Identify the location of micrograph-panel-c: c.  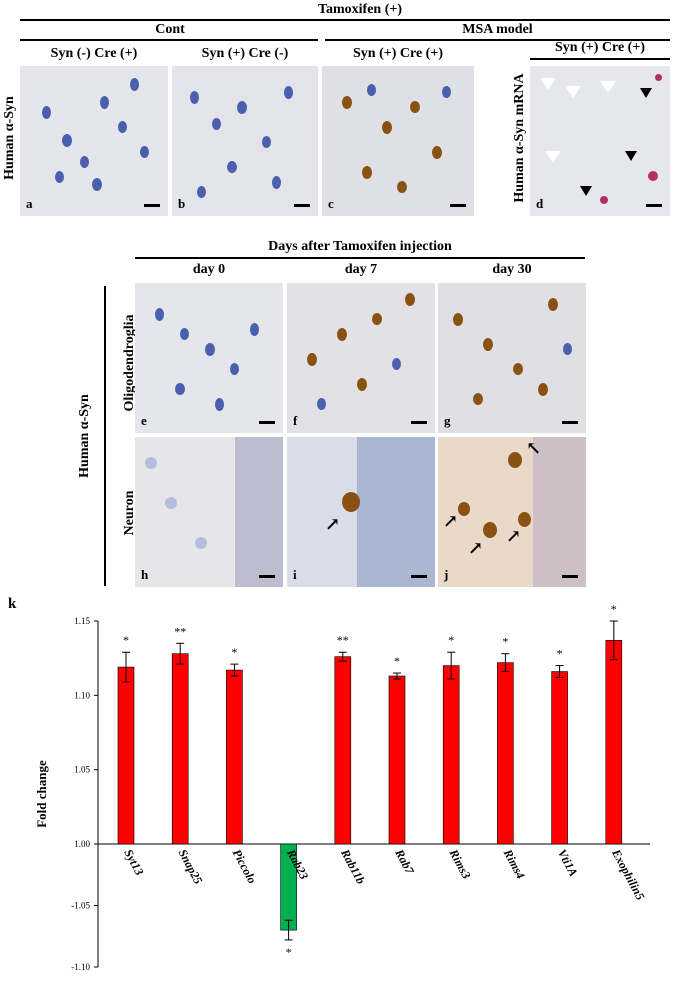
(398, 141).